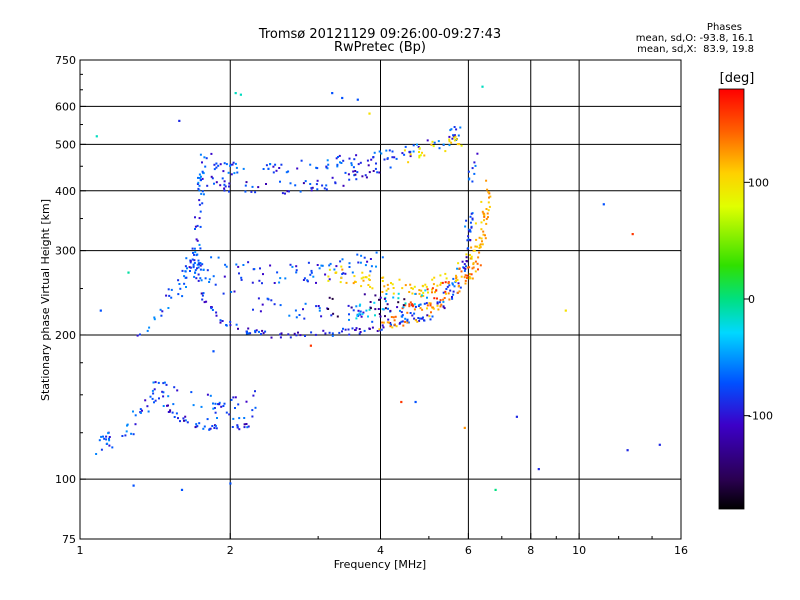  I want to click on stats-line-o: mean, sd,O: -93.8, 16.1, so click(694, 38).